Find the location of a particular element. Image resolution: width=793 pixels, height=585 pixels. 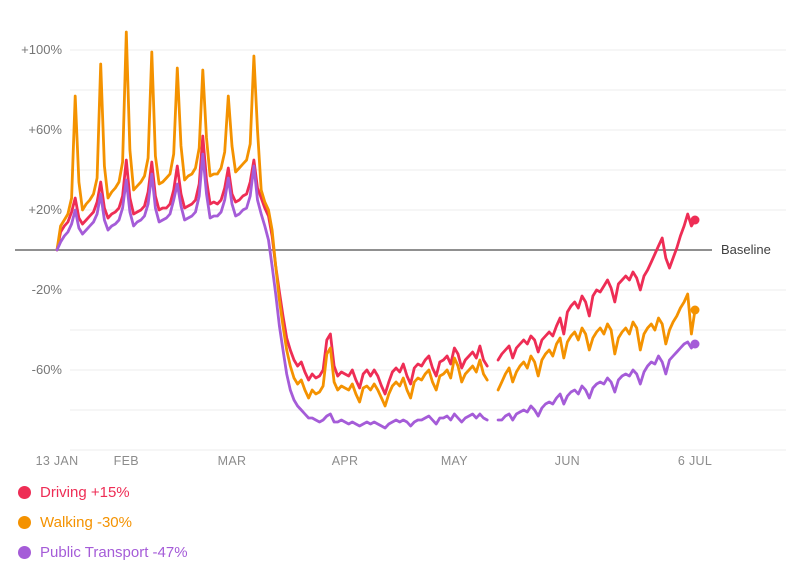

legend-item-public-transport: Public Transport -47% is located at coordinates (103, 552).